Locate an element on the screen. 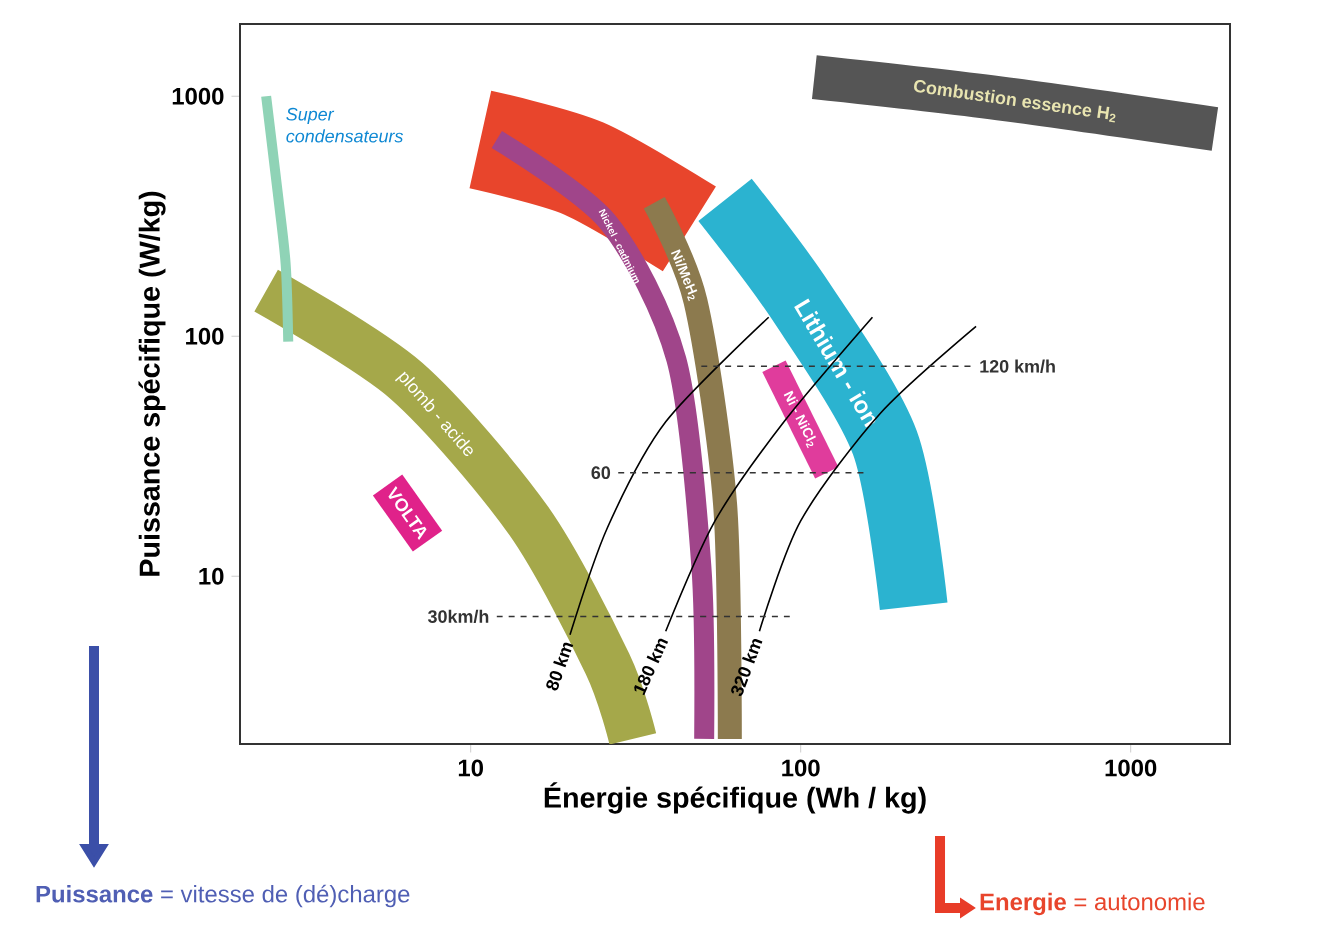  y-tick-label: 10 is located at coordinates (211, 576).